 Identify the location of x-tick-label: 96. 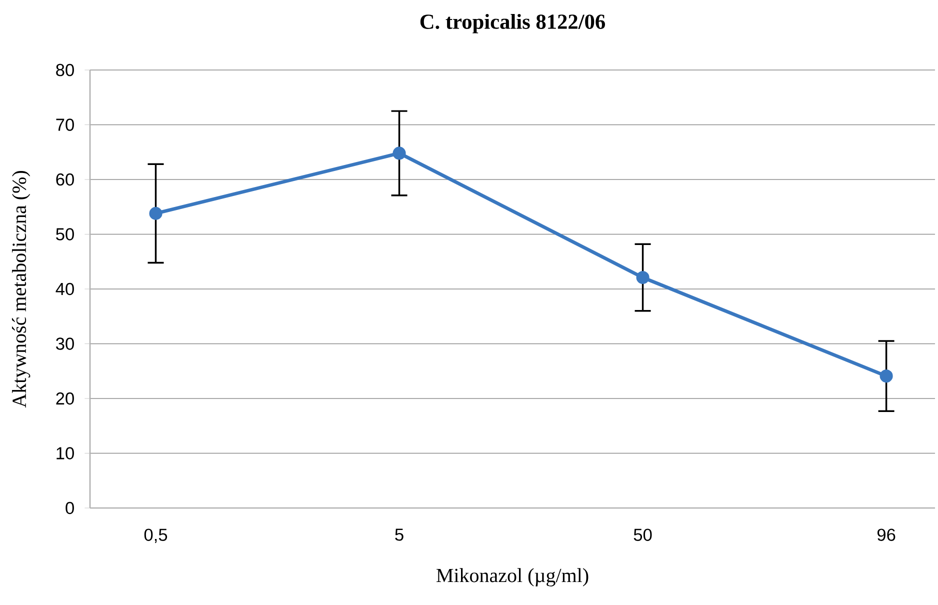
(886, 534).